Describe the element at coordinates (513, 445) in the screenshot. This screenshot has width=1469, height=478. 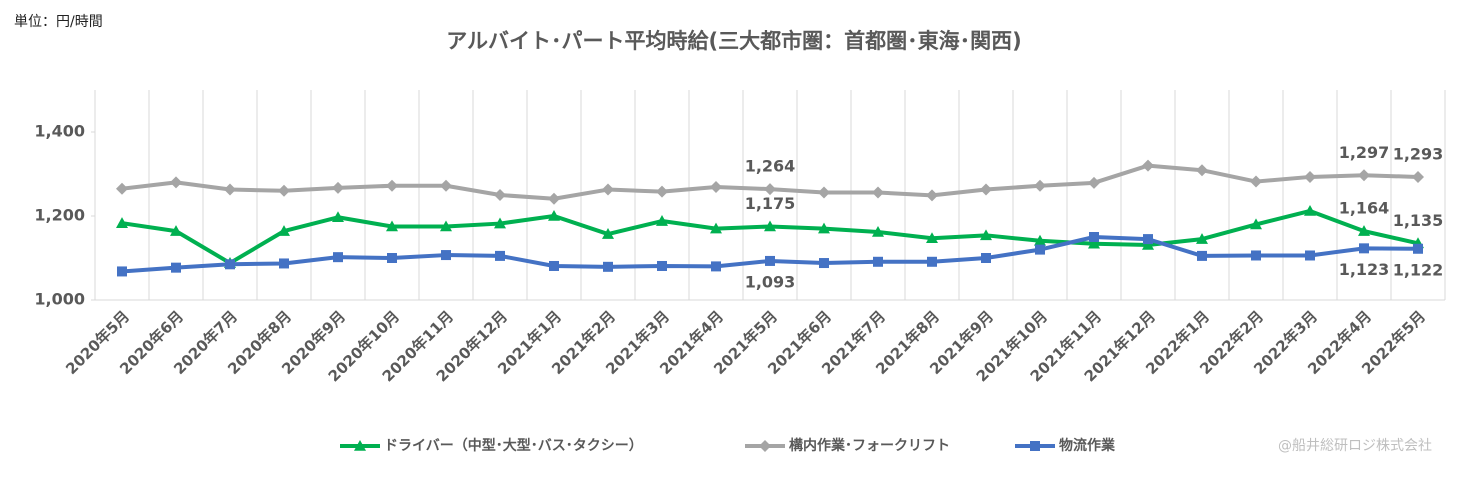
I see `legend-label: ドライバー（中型･大型･バス･タクシー）` at that location.